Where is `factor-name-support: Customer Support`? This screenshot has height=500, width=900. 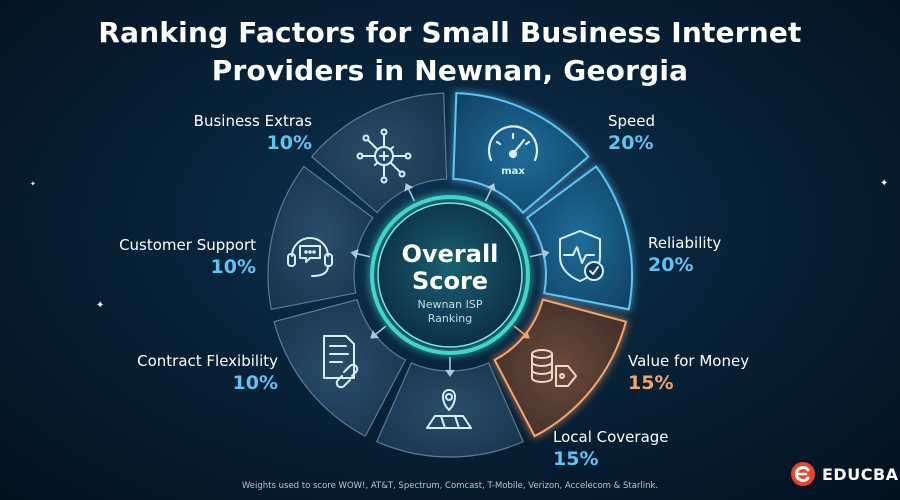
factor-name-support: Customer Support is located at coordinates (187, 245).